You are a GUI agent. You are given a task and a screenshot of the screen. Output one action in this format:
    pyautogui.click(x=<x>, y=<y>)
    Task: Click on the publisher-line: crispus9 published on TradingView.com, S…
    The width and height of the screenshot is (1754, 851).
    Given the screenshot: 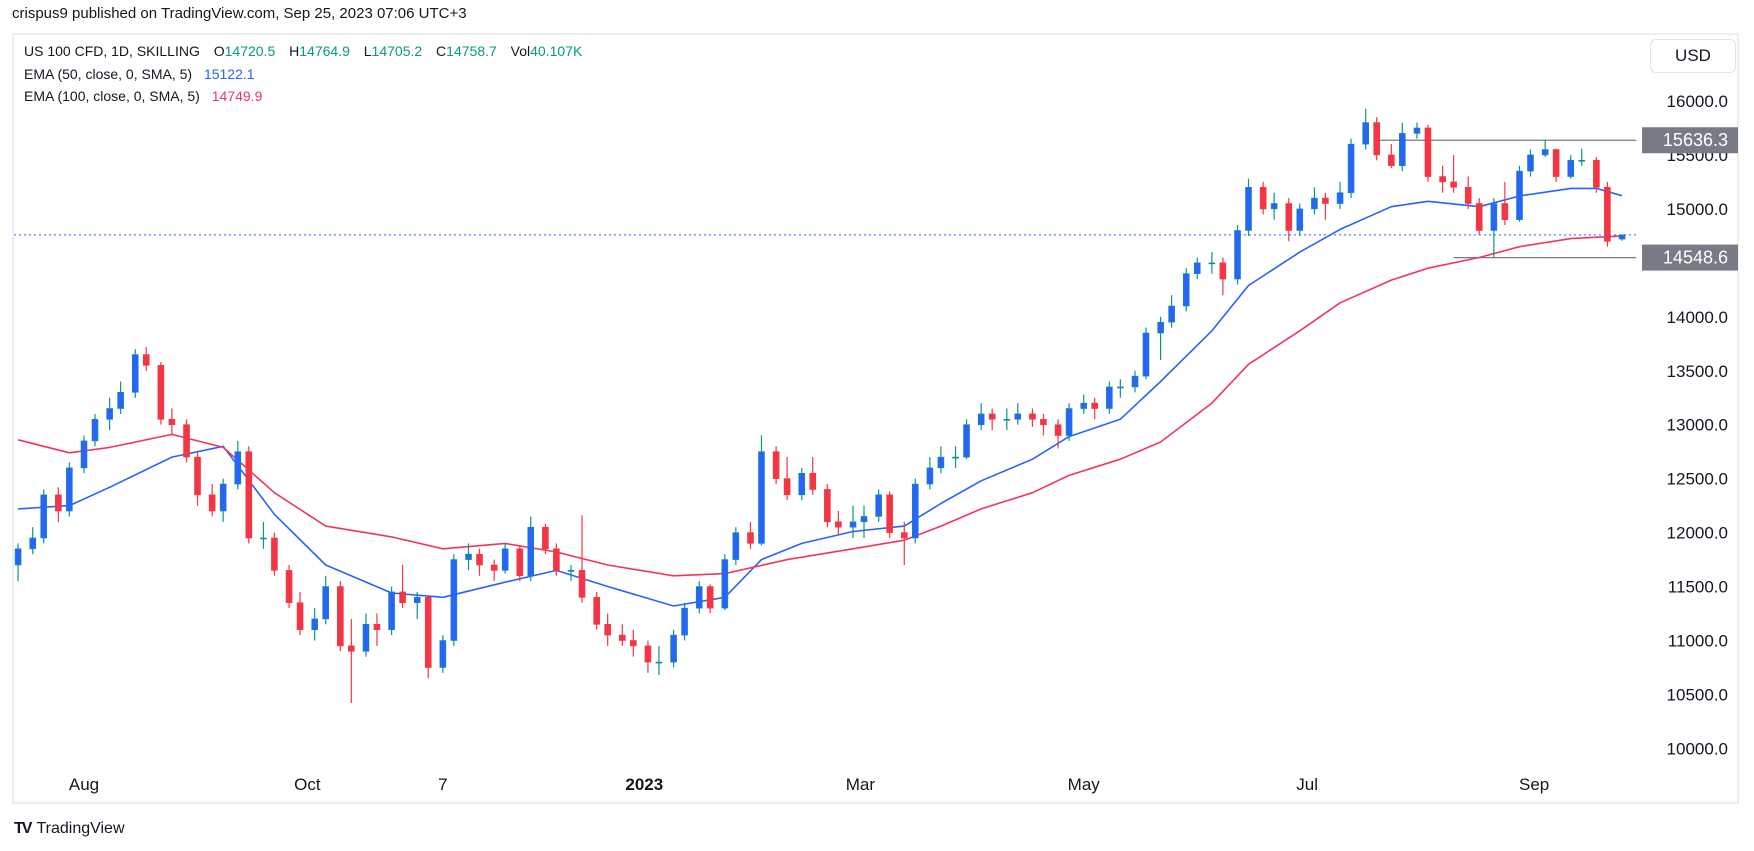 What is the action you would take?
    pyautogui.click(x=239, y=13)
    